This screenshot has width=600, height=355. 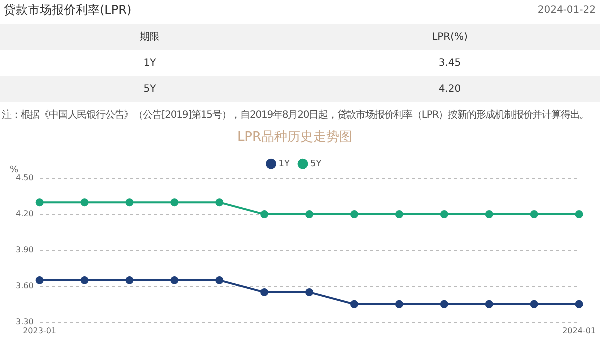 I want to click on text: 1Y, so click(x=150, y=63).